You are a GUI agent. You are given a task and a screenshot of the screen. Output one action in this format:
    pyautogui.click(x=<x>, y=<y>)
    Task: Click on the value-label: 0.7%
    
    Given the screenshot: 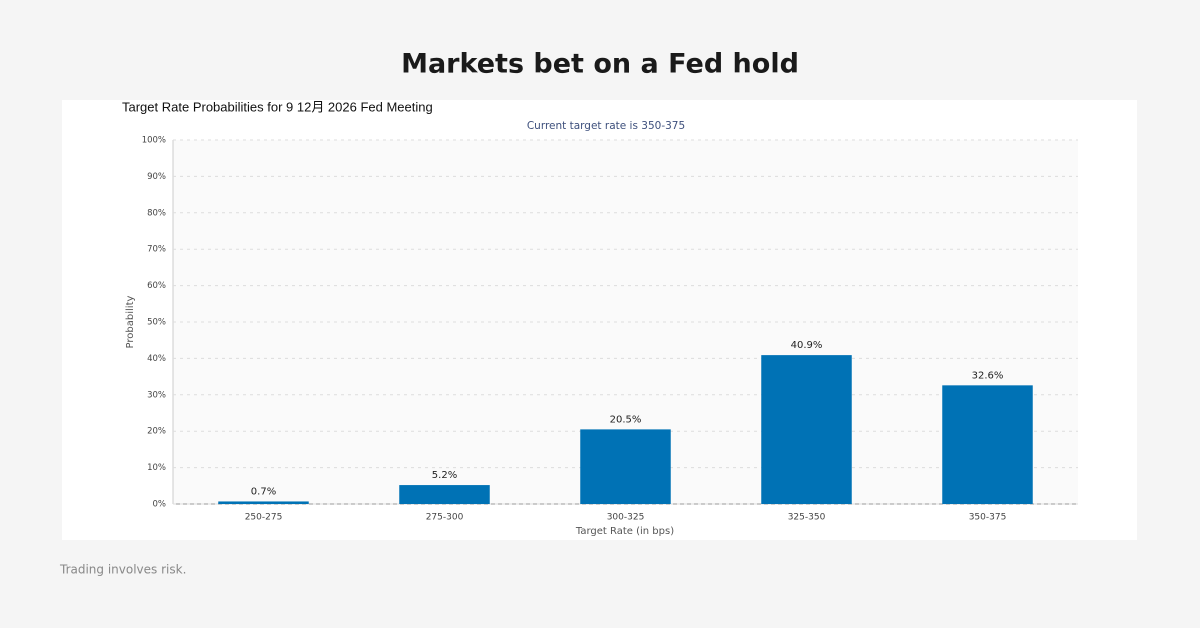 What is the action you would take?
    pyautogui.click(x=263, y=491)
    